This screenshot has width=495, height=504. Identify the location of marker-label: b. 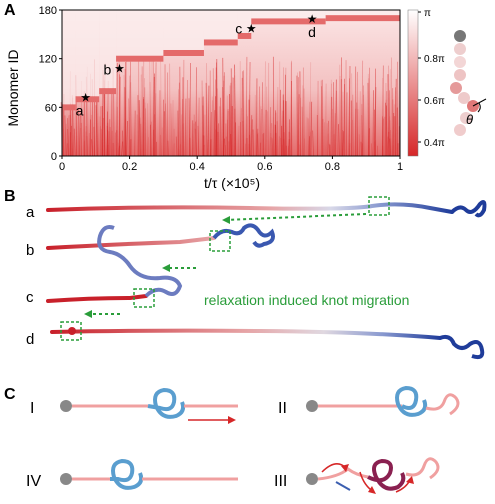
(107, 69).